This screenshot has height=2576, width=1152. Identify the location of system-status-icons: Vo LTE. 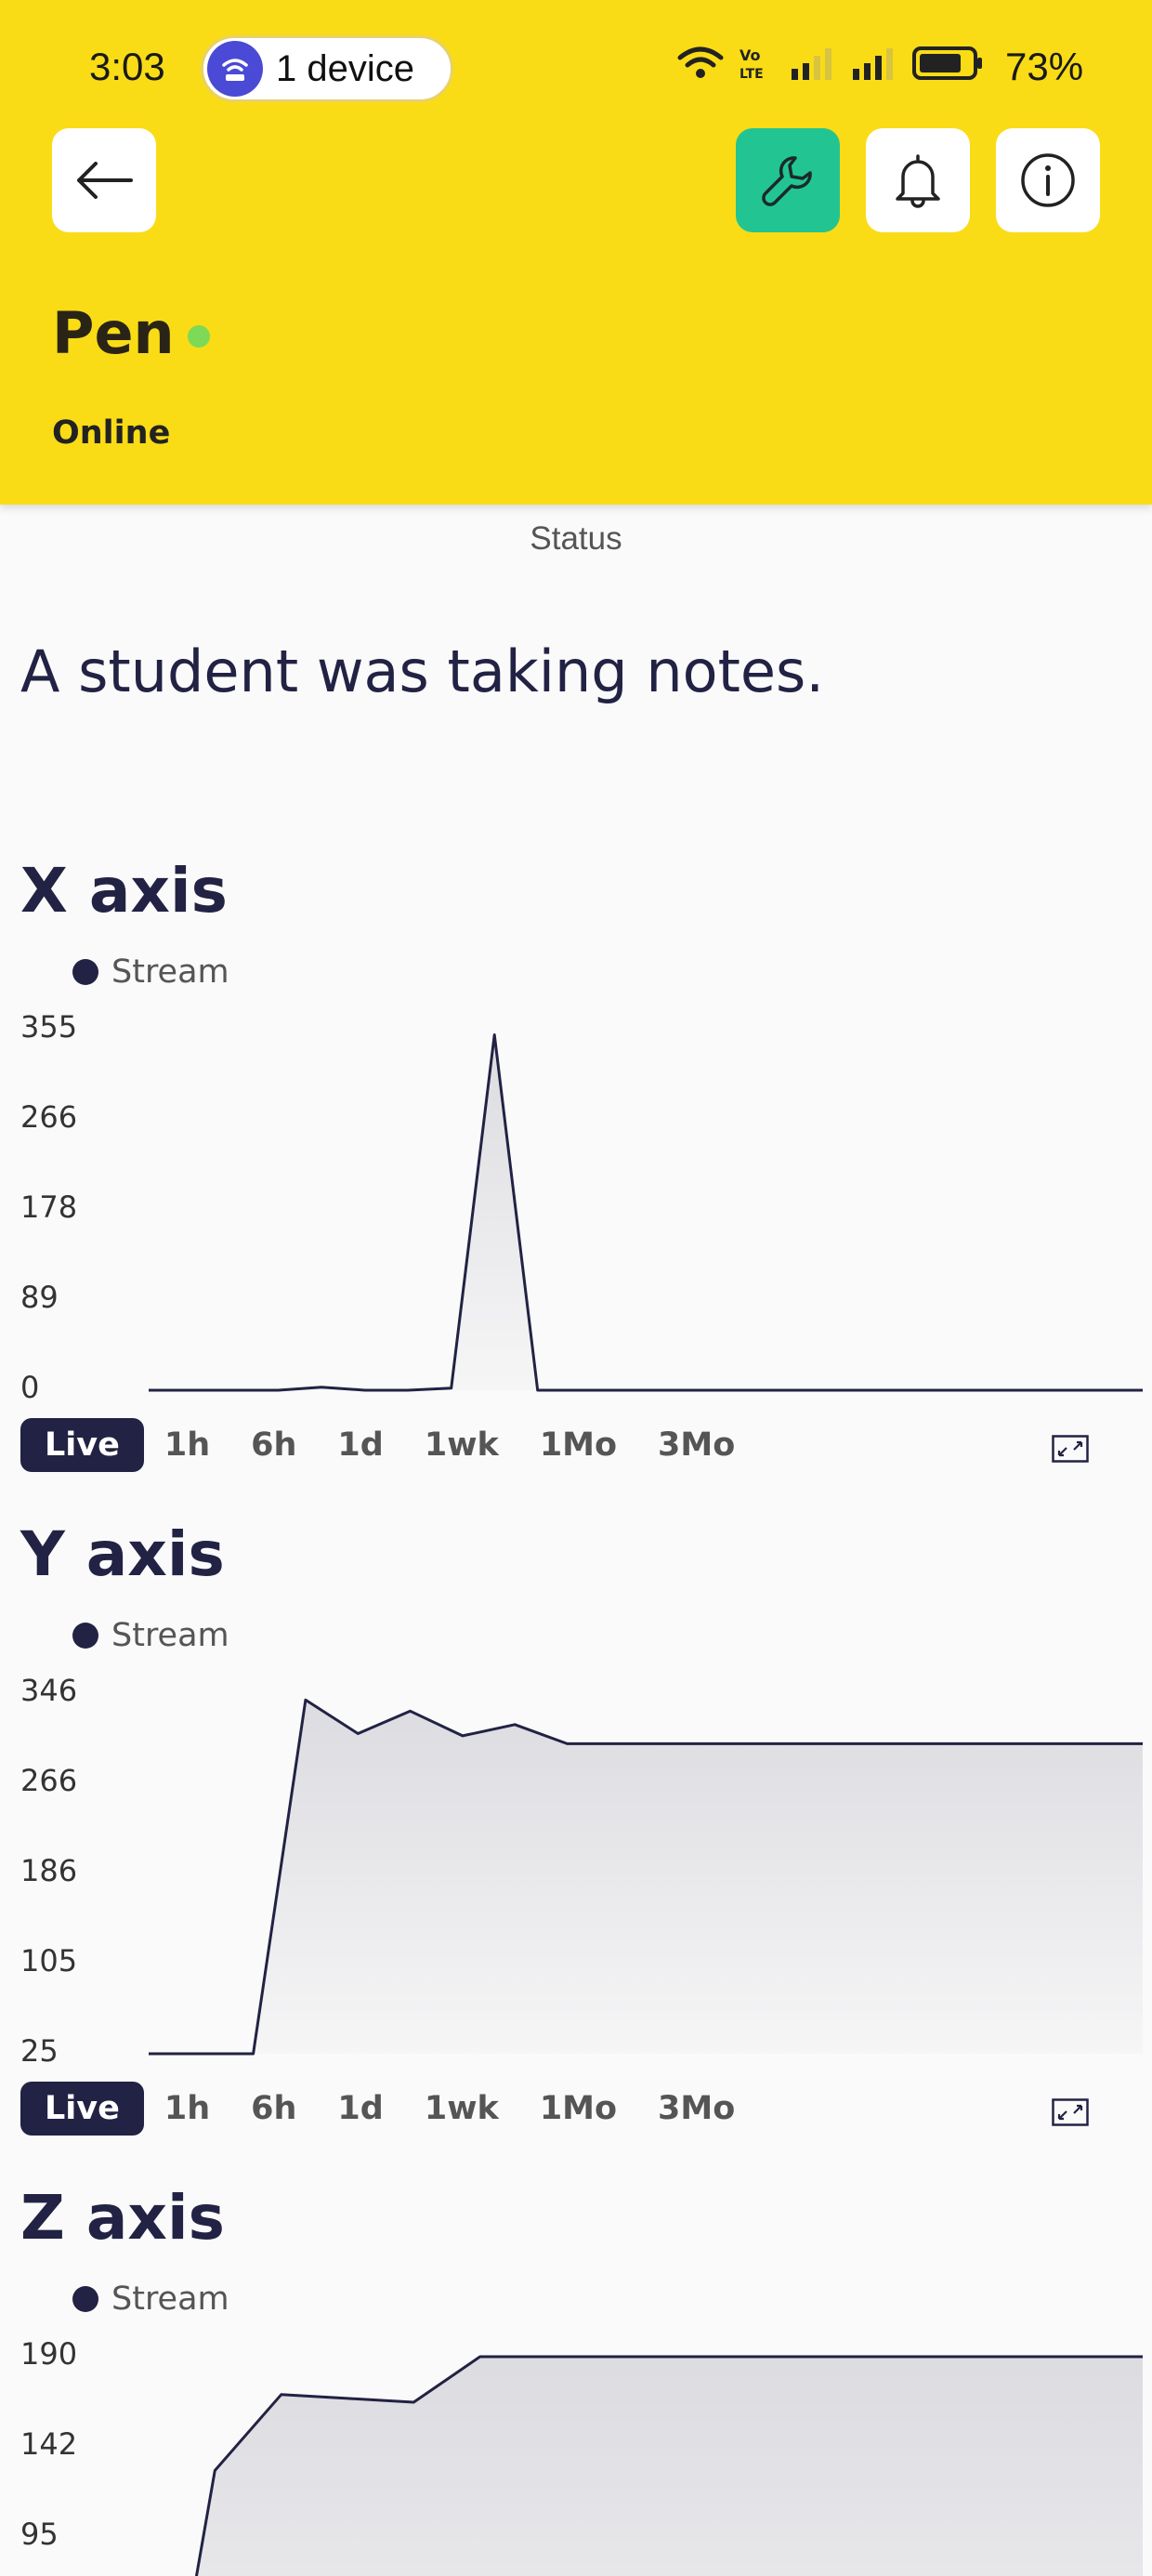
(830, 63).